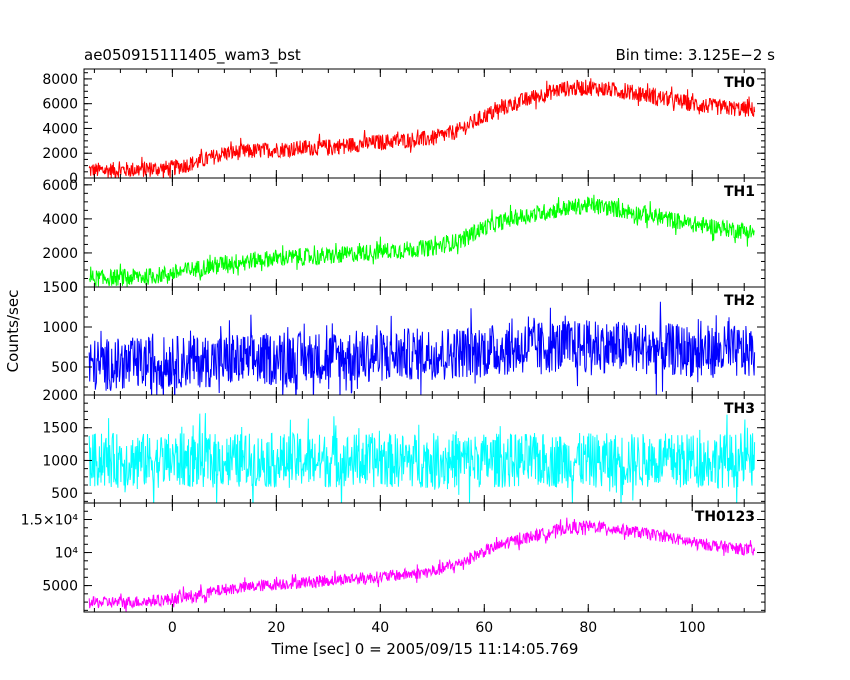 This screenshot has height=680, width=850. What do you see at coordinates (695, 55) in the screenshot?
I see `plot-title-right: Bin time: 3.125E−2 s` at bounding box center [695, 55].